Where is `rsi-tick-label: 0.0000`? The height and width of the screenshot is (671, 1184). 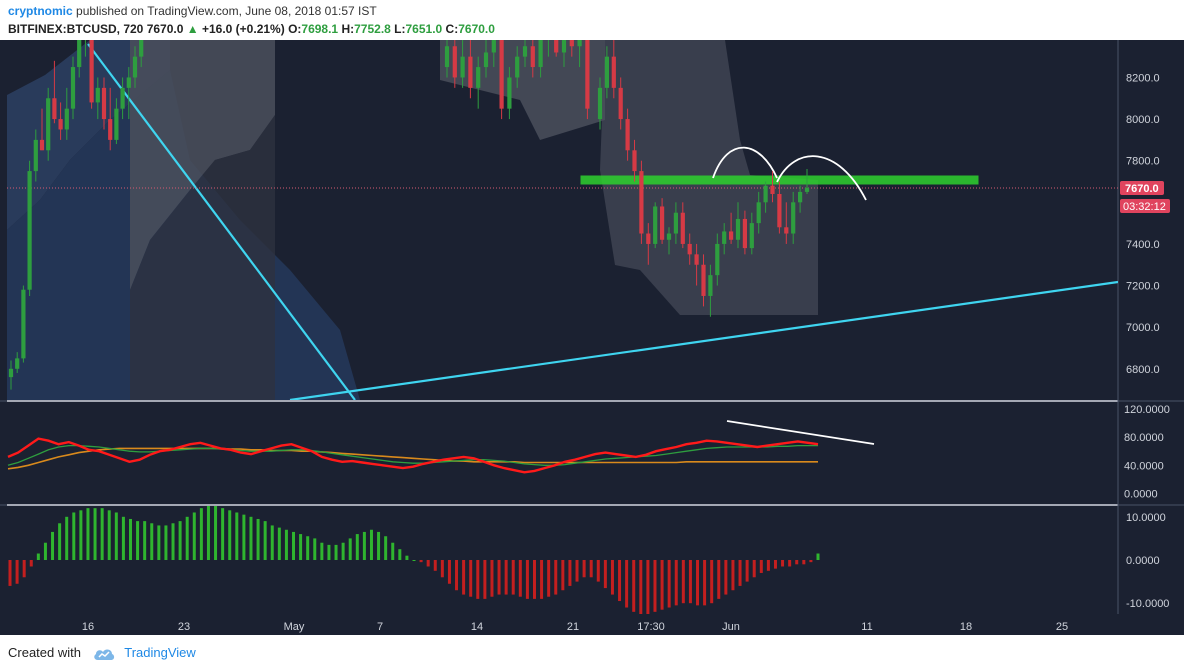
rsi-tick-label: 0.0000 is located at coordinates (1141, 494).